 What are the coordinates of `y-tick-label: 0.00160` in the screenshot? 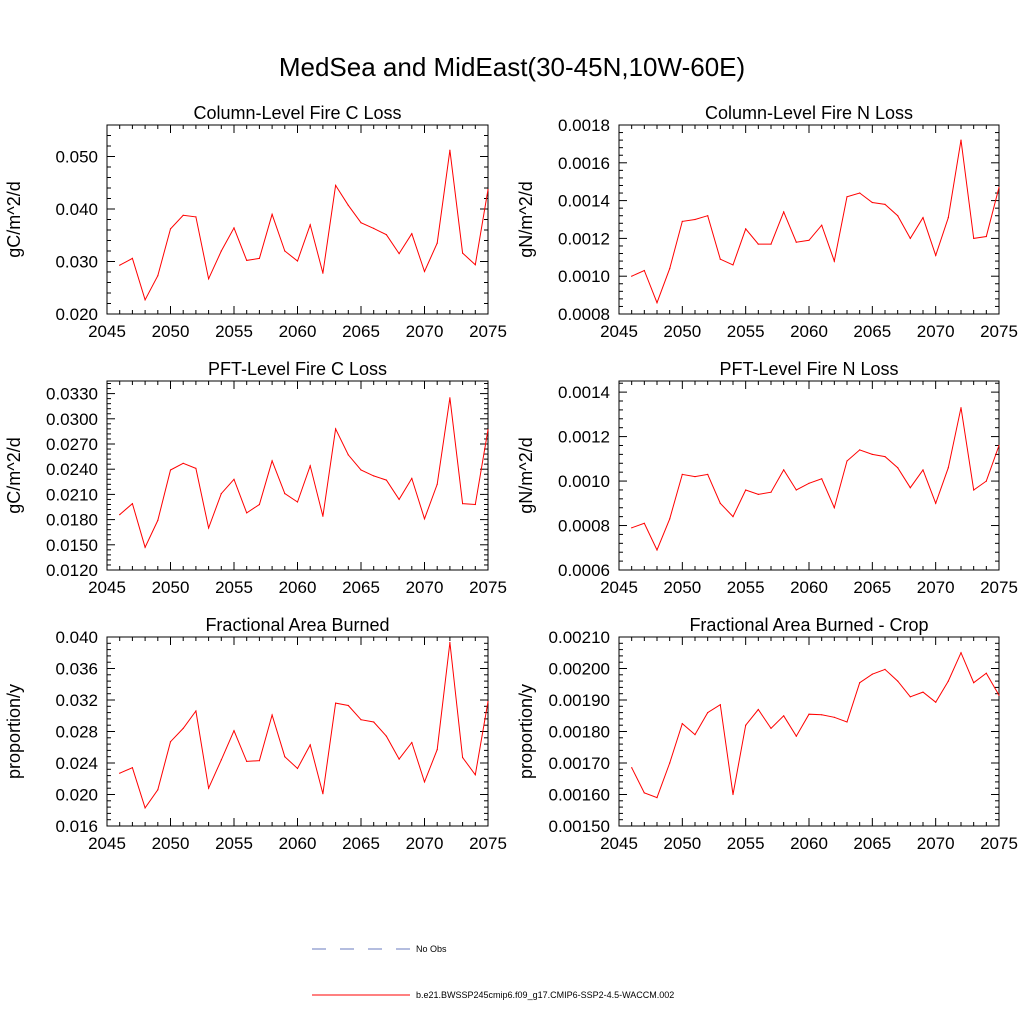 It's located at (579, 795).